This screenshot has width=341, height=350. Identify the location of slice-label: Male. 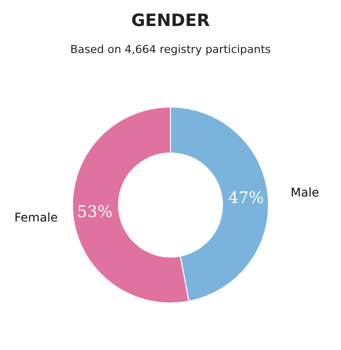
(305, 192).